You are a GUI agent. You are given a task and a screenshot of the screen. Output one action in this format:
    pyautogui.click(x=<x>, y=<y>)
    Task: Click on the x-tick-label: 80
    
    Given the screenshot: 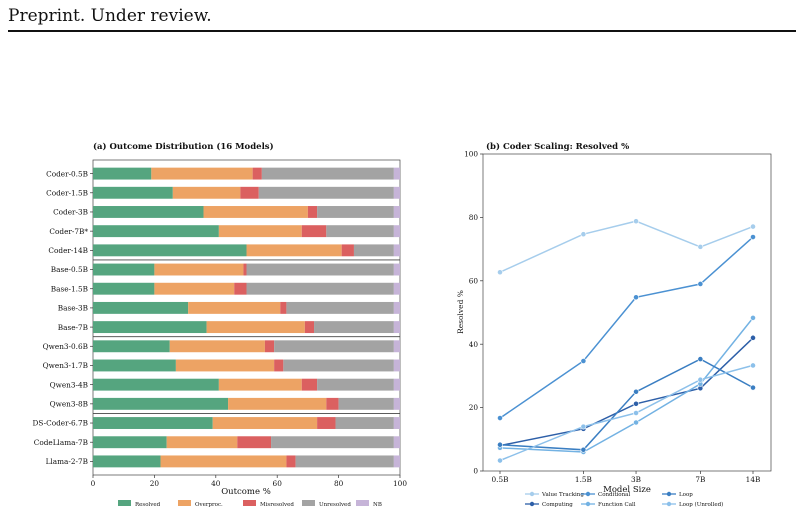 What is the action you would take?
    pyautogui.click(x=339, y=483)
    